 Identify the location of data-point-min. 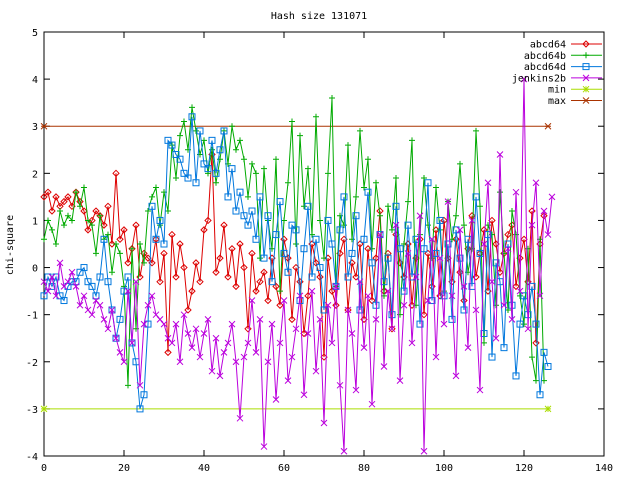
(44, 409).